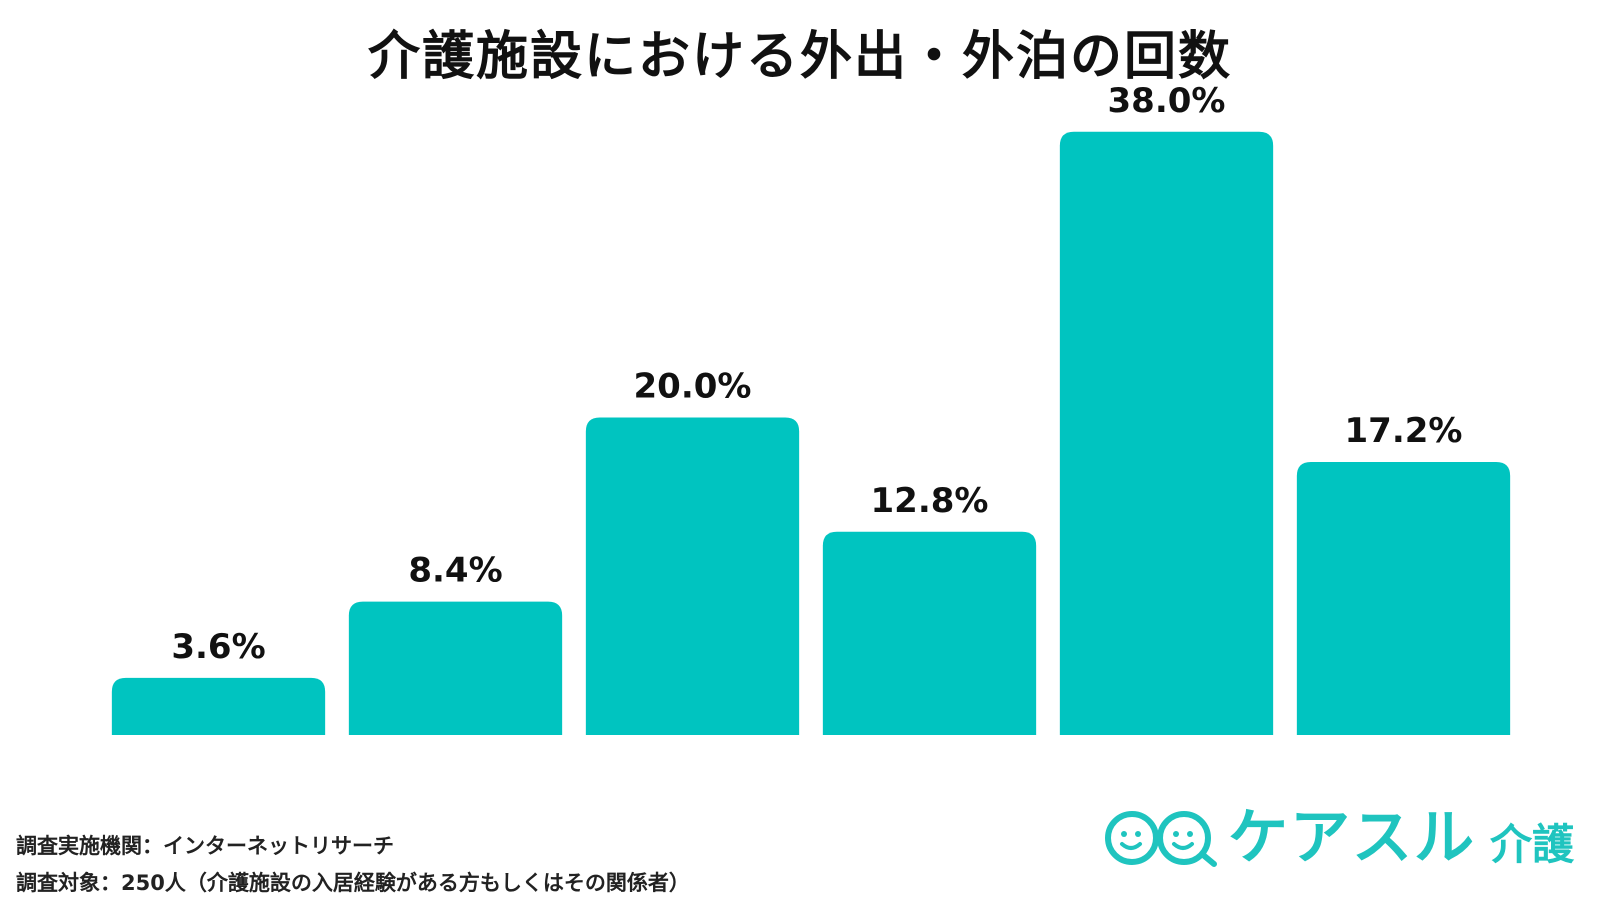  I want to click on bar-value-label-1: 3.6%, so click(218, 647).